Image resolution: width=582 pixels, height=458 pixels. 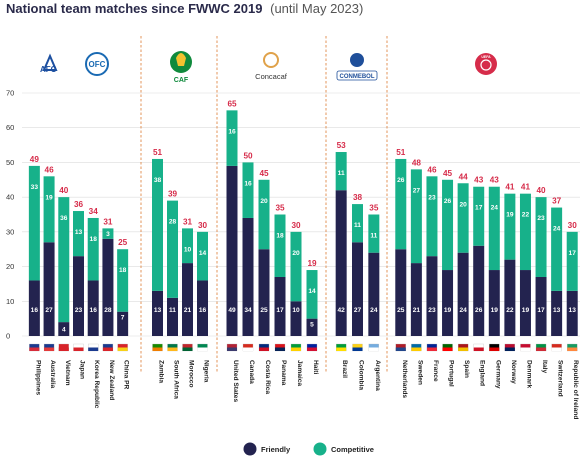 What do you see at coordinates (49, 197) in the screenshot?
I see `competitive-value-label: 19` at bounding box center [49, 197].